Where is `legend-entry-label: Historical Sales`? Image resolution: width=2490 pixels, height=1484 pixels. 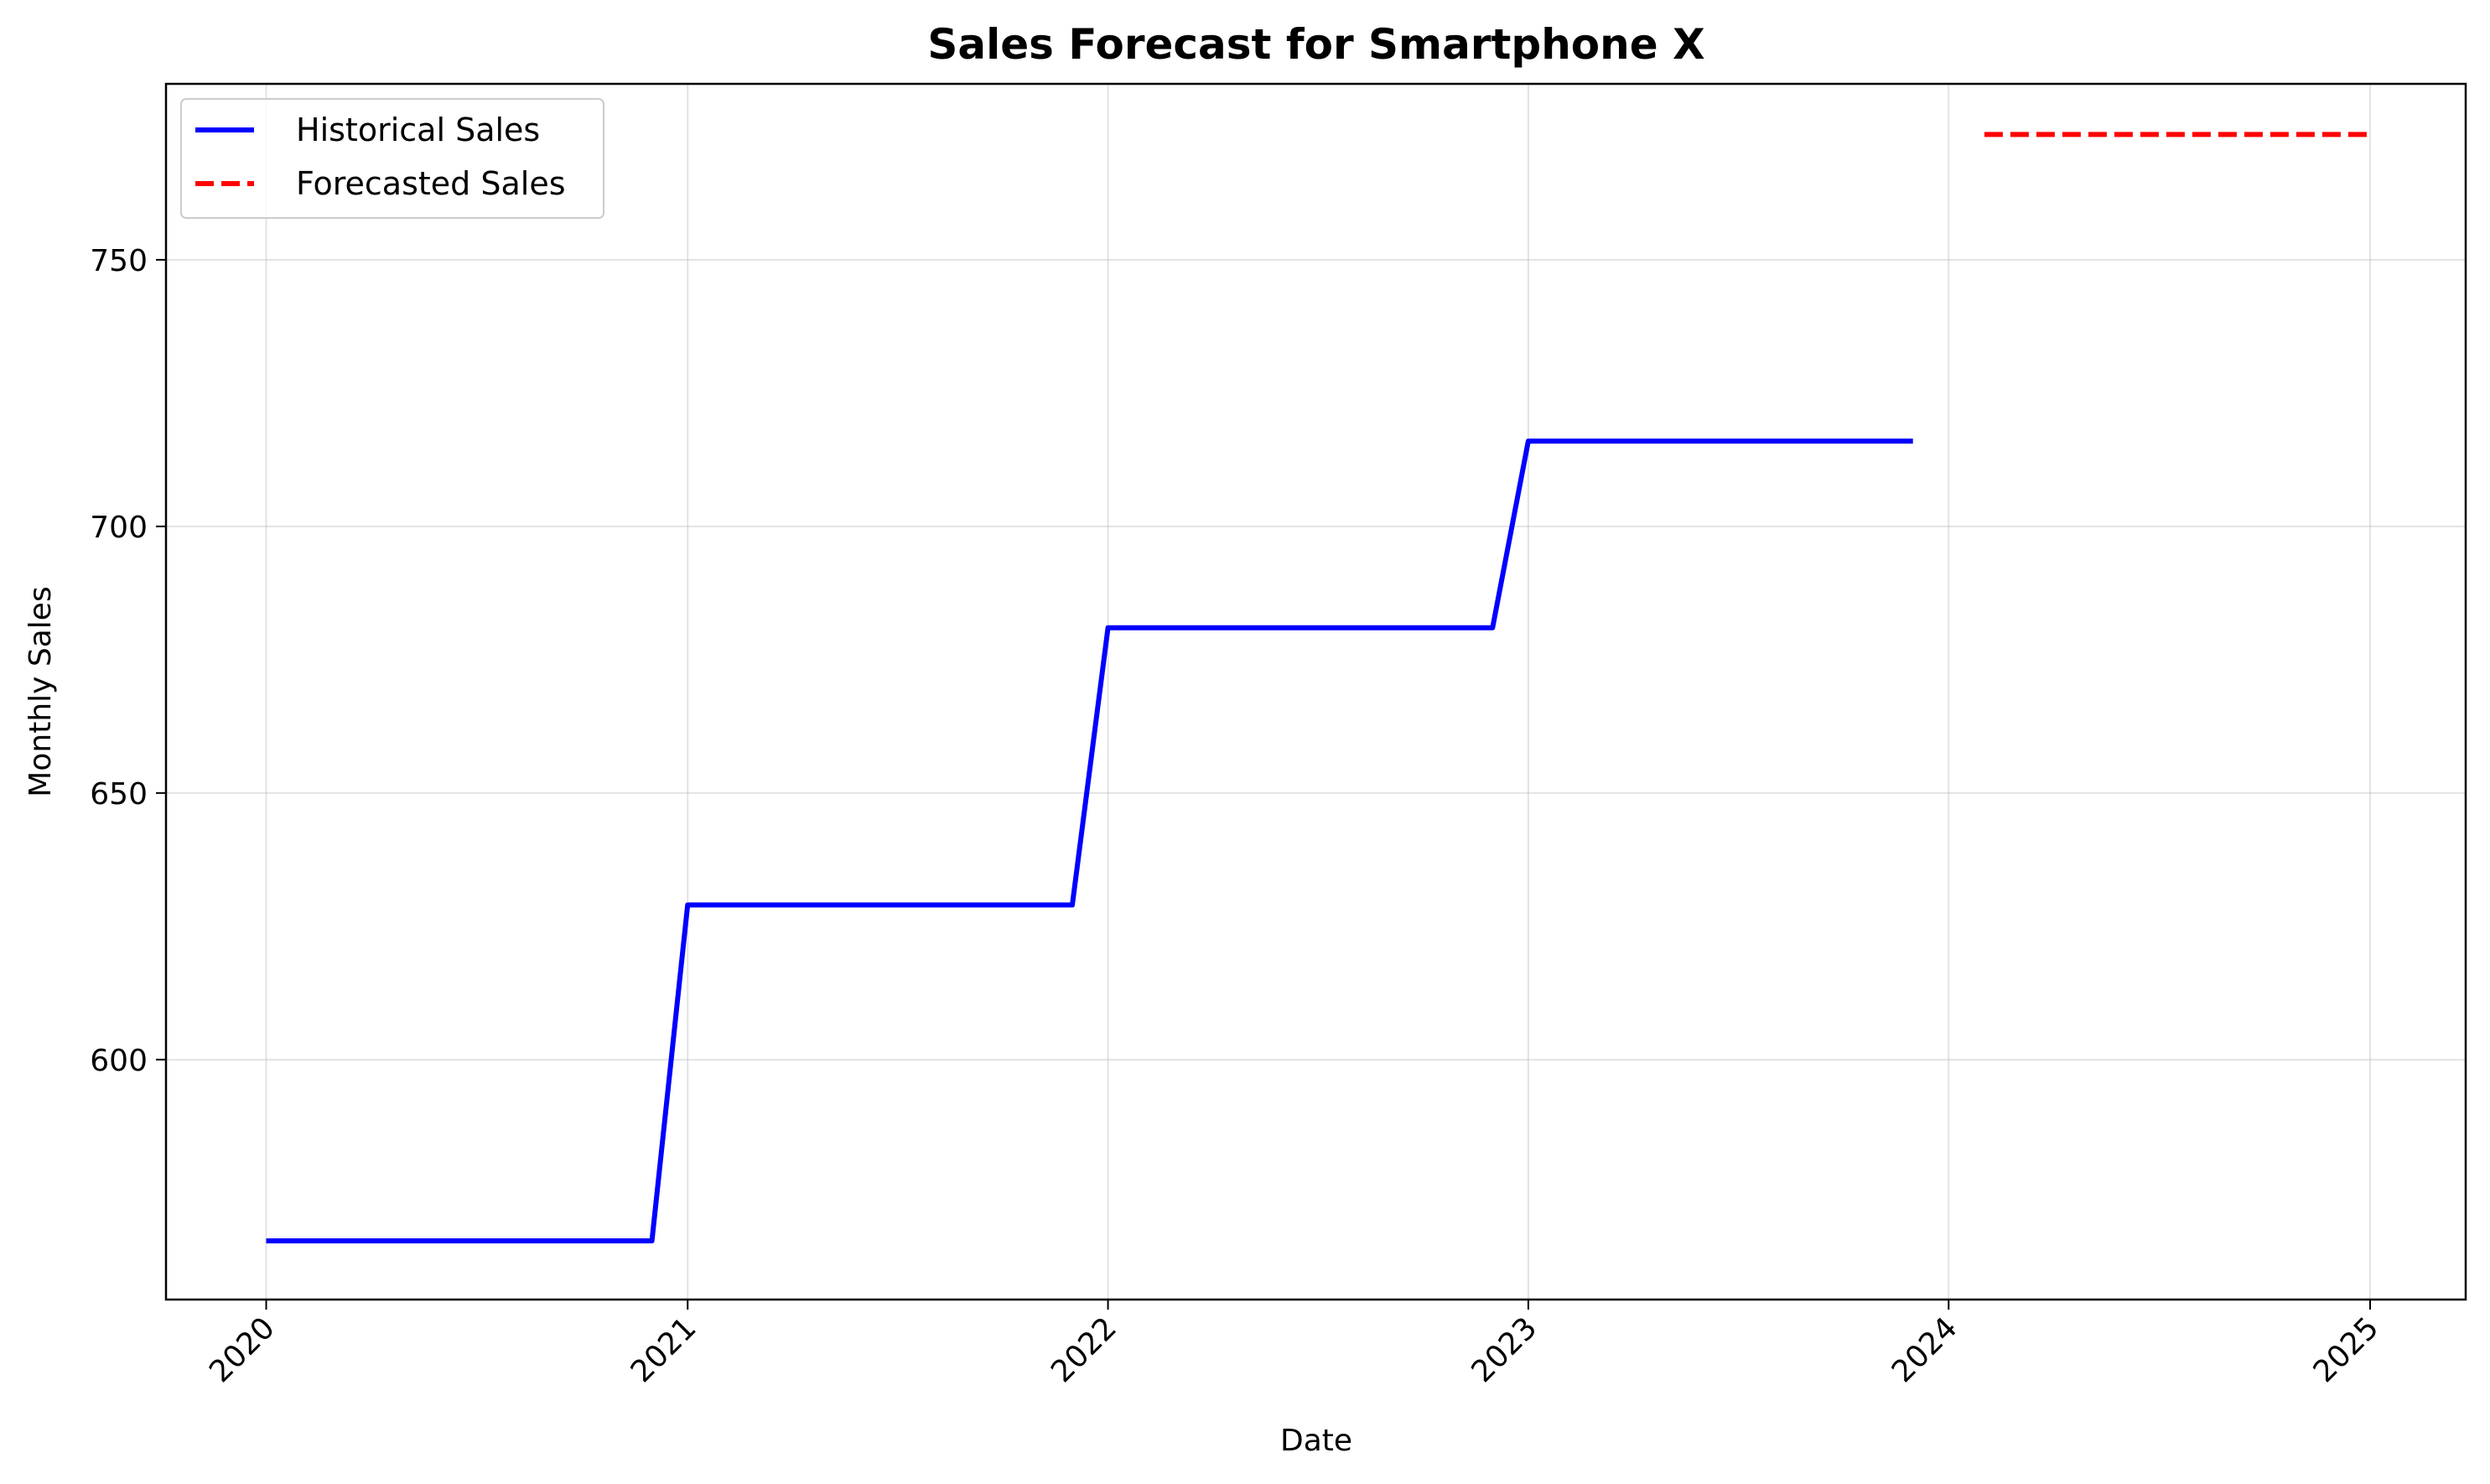 legend-entry-label: Historical Sales is located at coordinates (418, 130).